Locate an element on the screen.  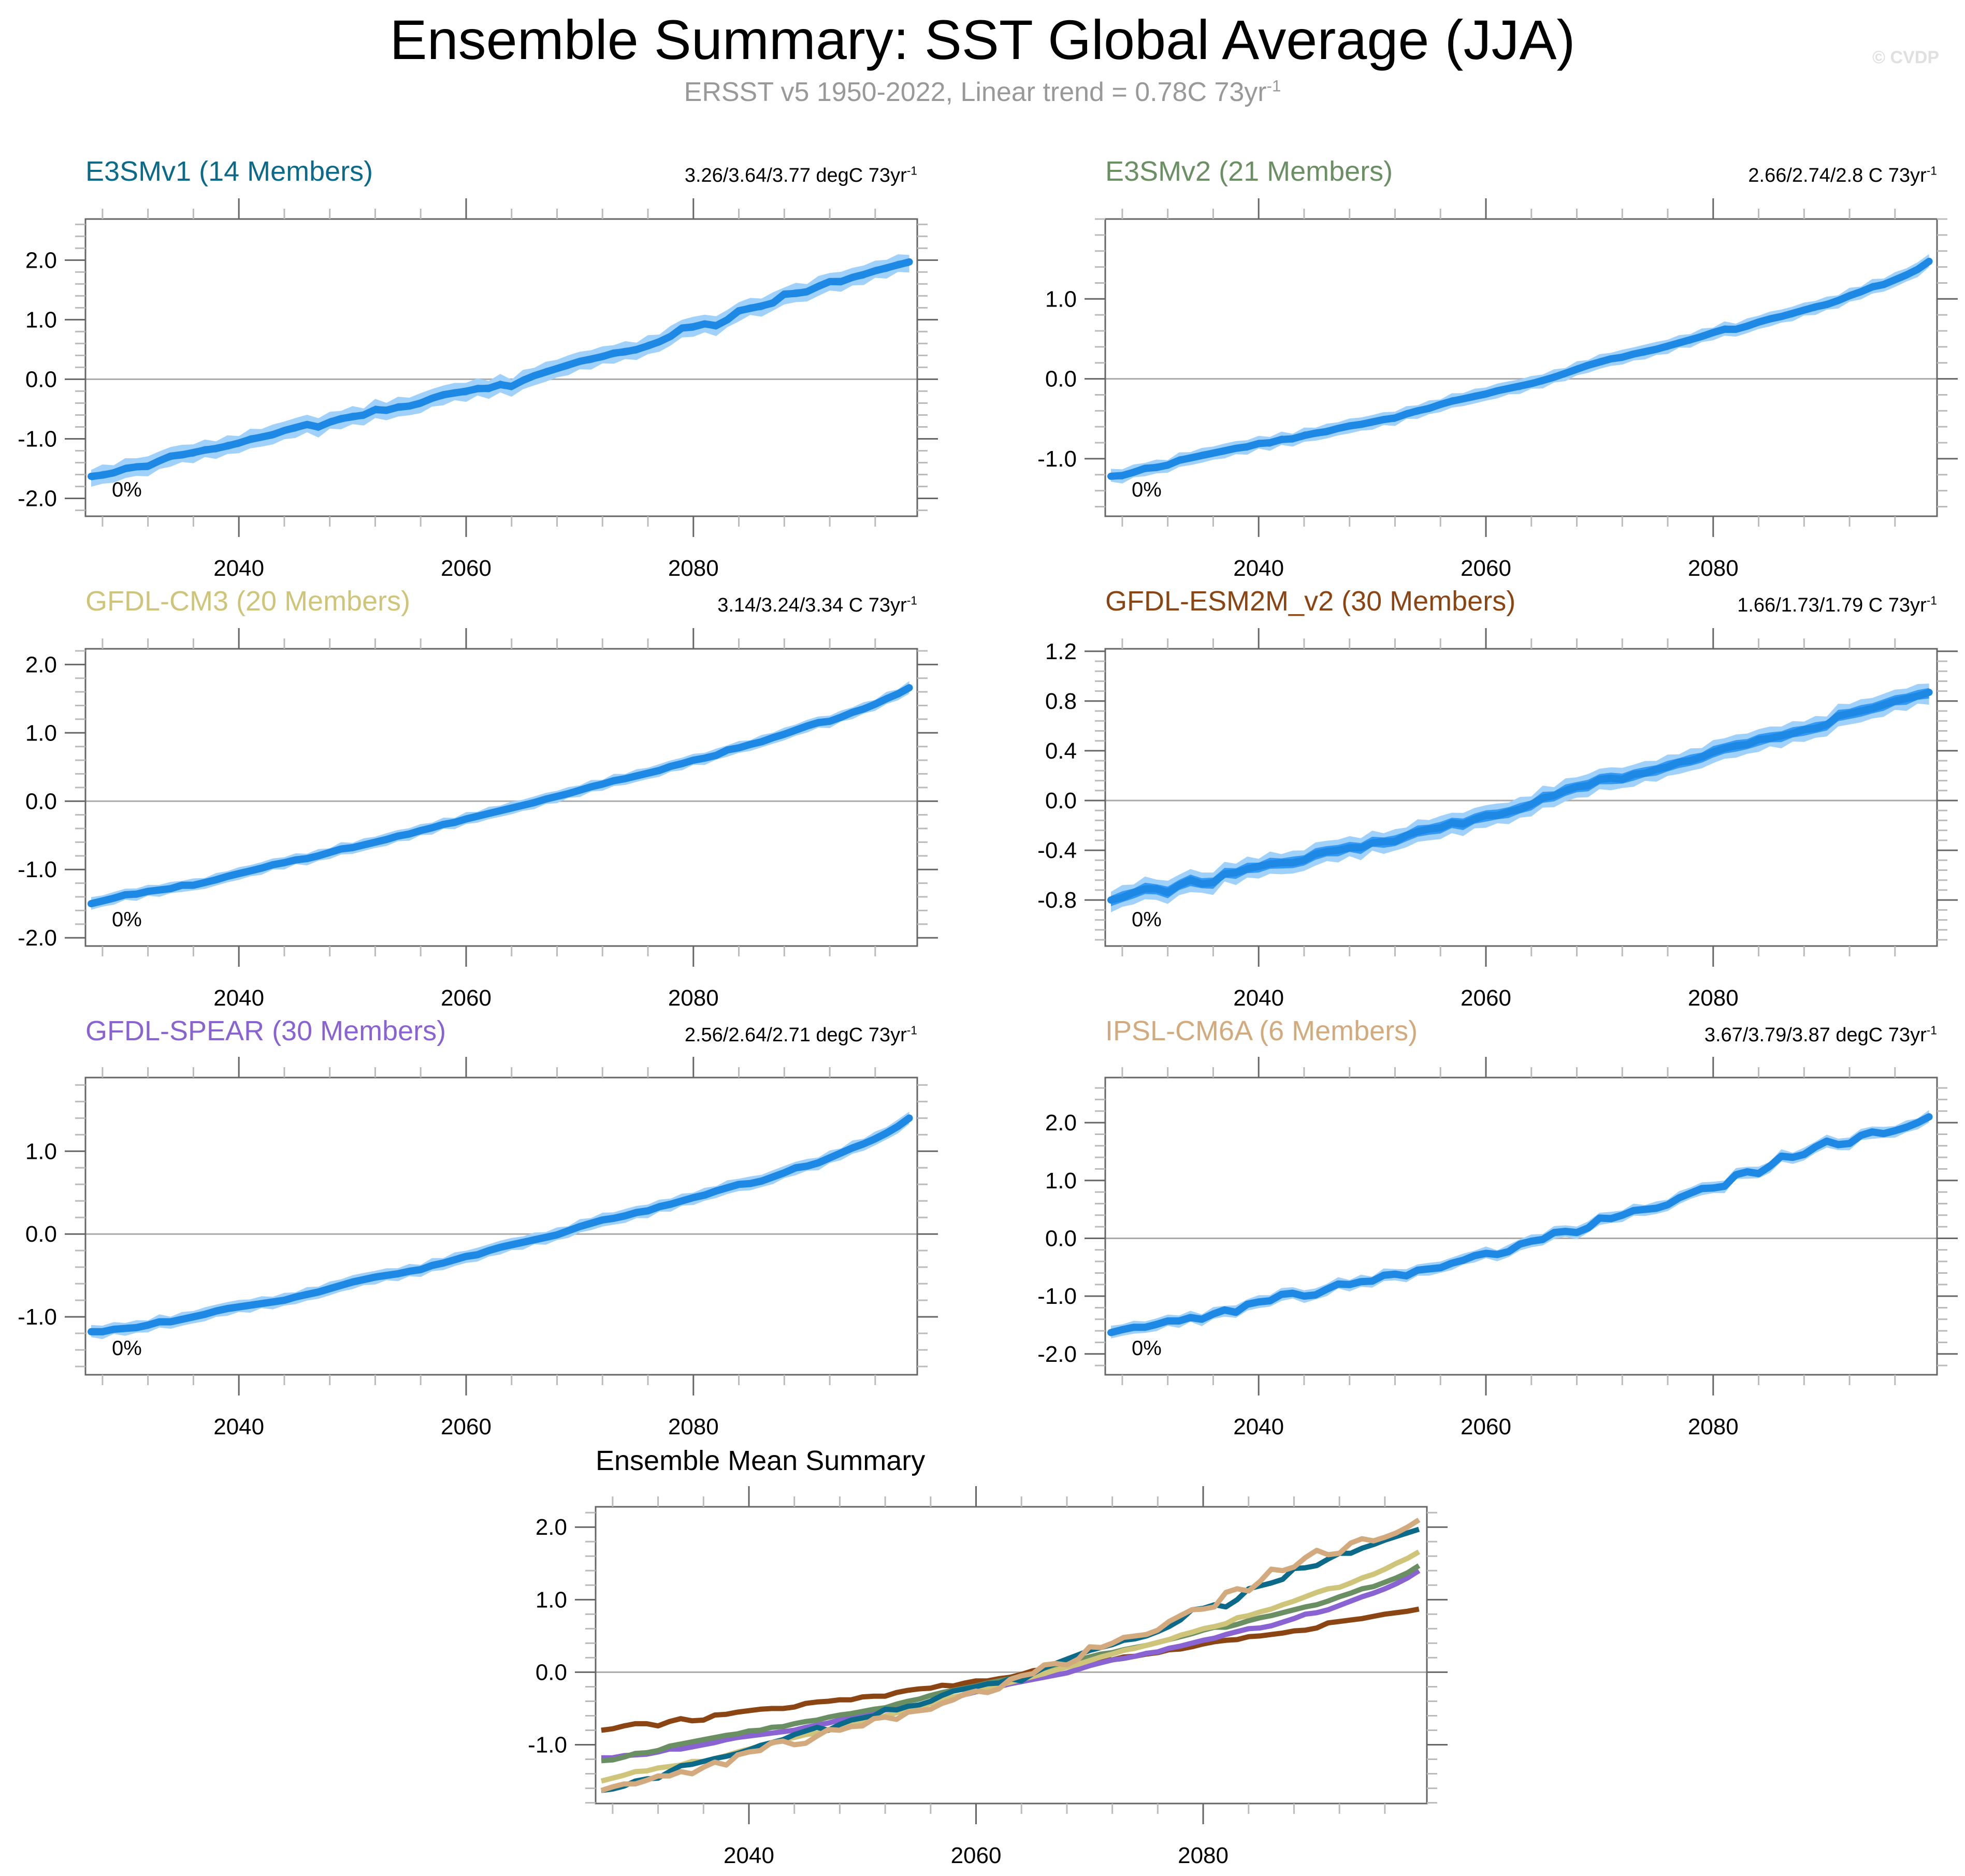
trend-label-text: 3.26/3.64/3.77 degC 73yr is located at coordinates (796, 175).